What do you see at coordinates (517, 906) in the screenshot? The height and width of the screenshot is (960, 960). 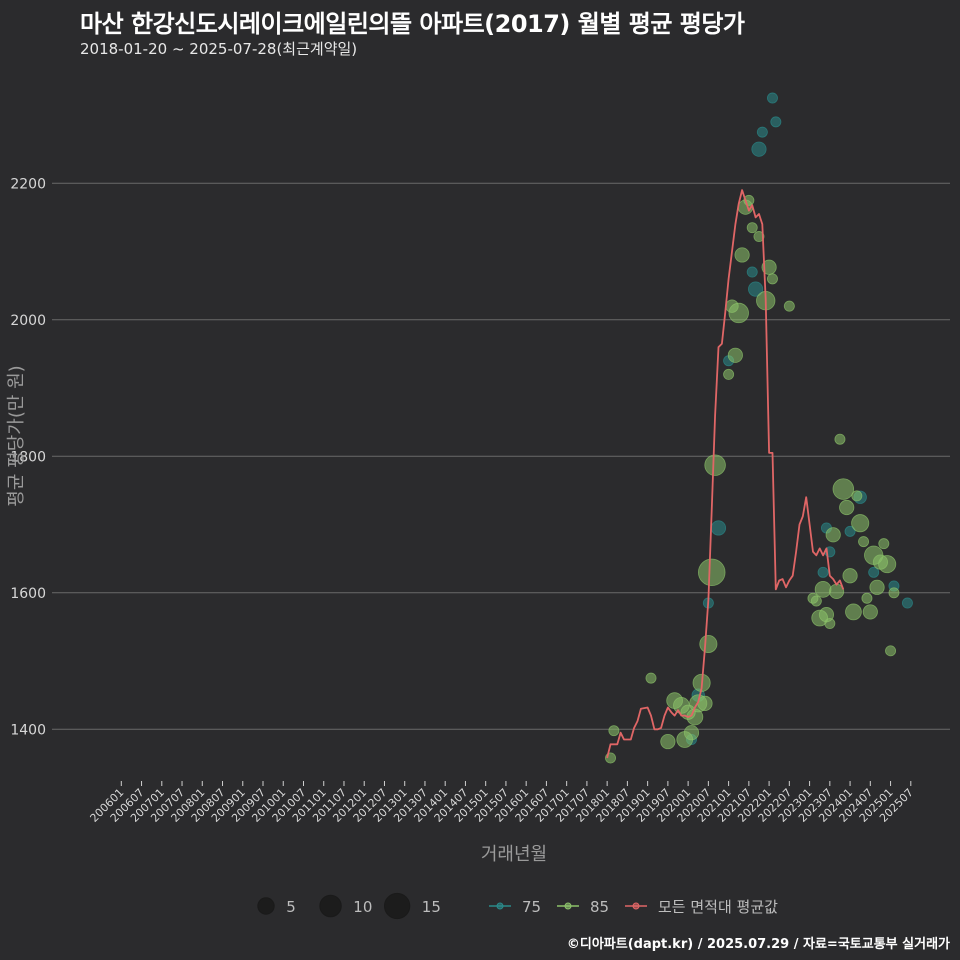 I see `legend: 5 10 15 75 85 모든 면적대 평균값` at bounding box center [517, 906].